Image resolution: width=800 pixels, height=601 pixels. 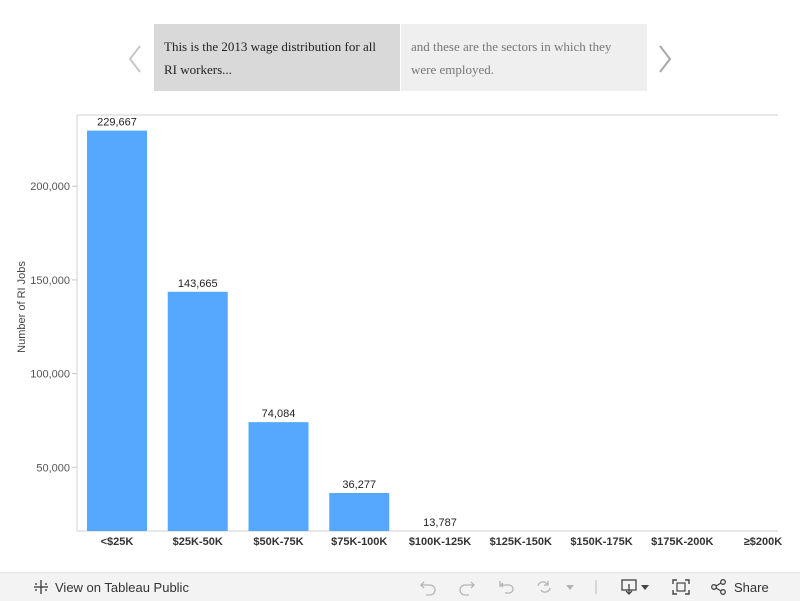 I want to click on data-label: 36,277, so click(x=359, y=485).